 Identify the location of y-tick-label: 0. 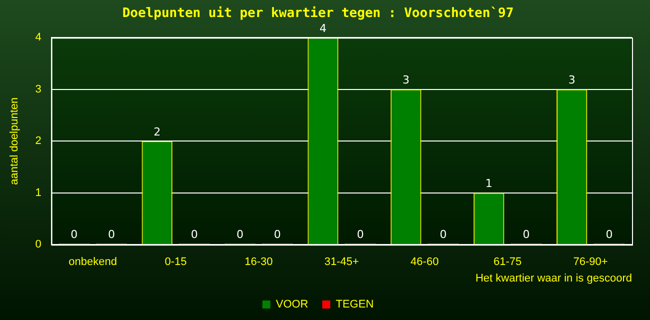
(38, 244).